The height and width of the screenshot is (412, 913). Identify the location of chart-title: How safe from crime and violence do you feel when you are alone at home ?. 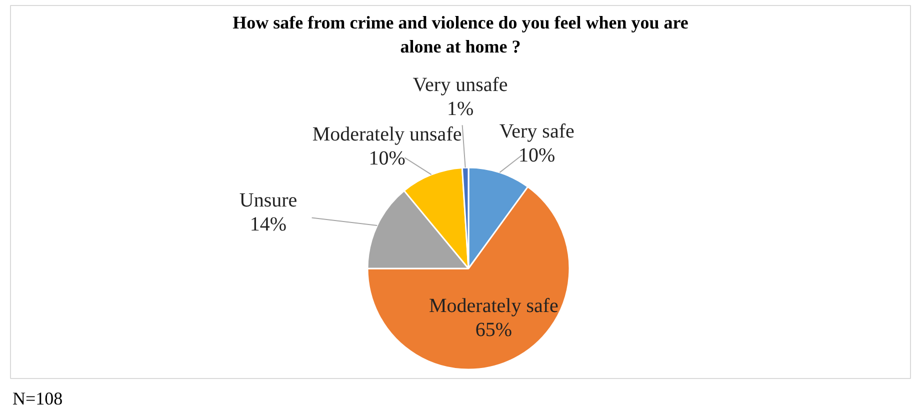
(460, 34).